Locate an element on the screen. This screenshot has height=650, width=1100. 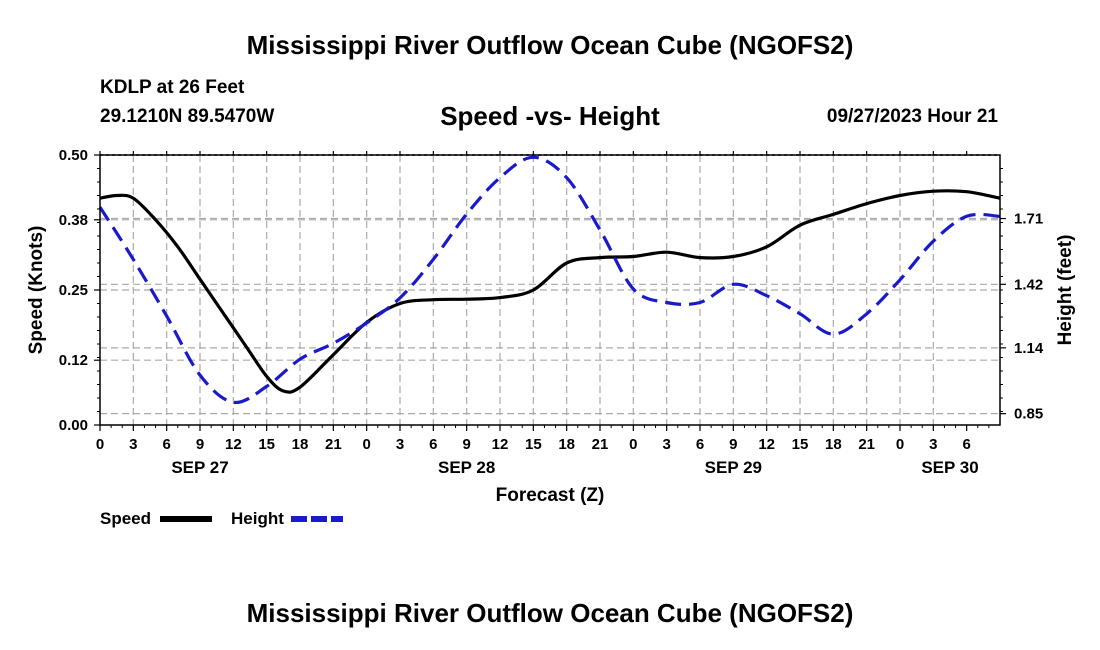
y2-axis-label: Height (feet) is located at coordinates (1065, 290).